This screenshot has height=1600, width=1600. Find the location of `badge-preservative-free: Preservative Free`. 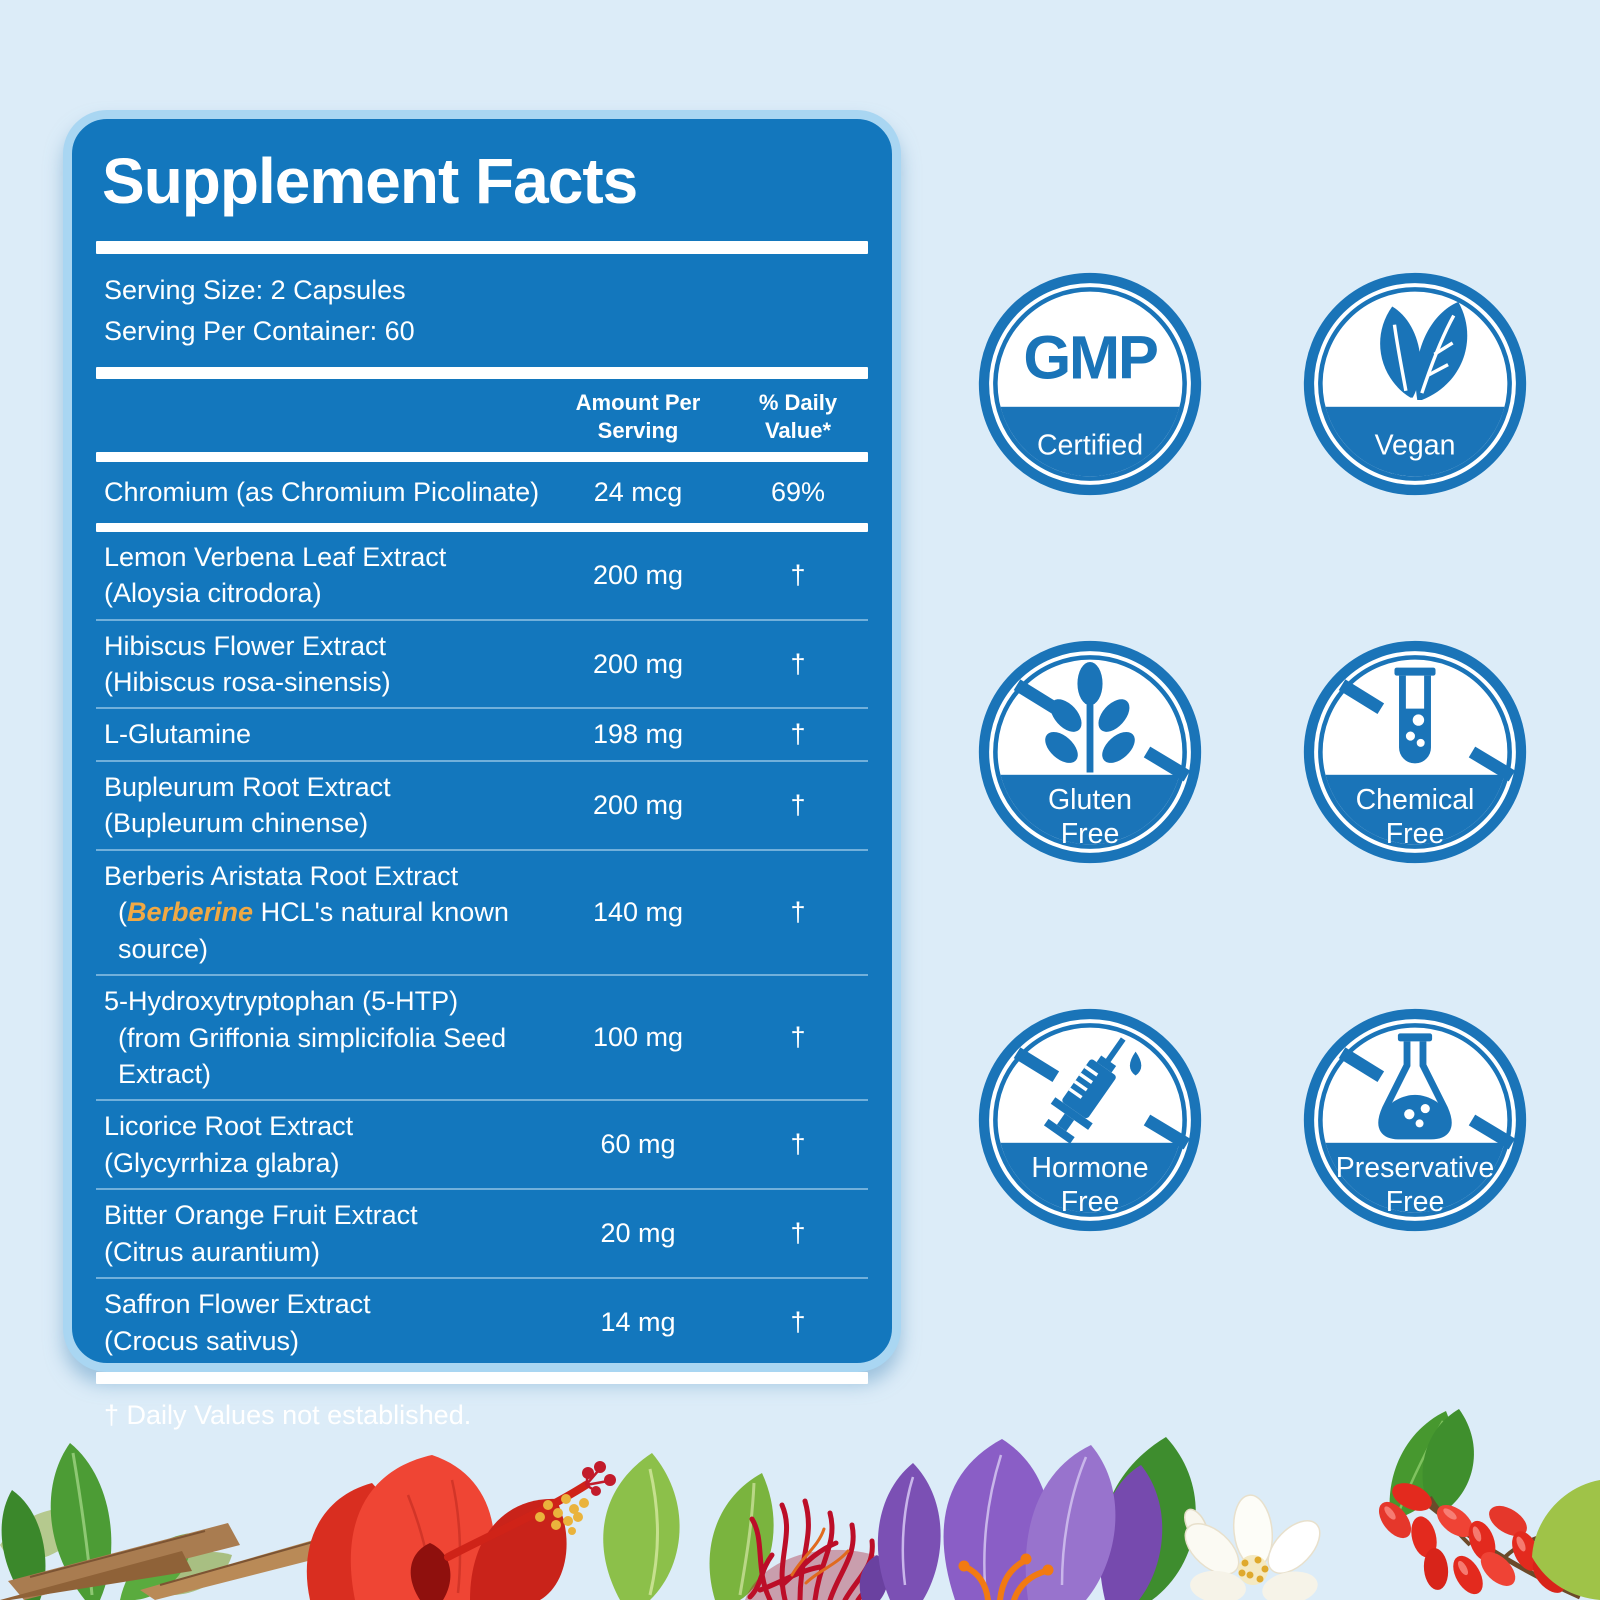

badge-preservative-free: Preservative Free is located at coordinates (1415, 1120).